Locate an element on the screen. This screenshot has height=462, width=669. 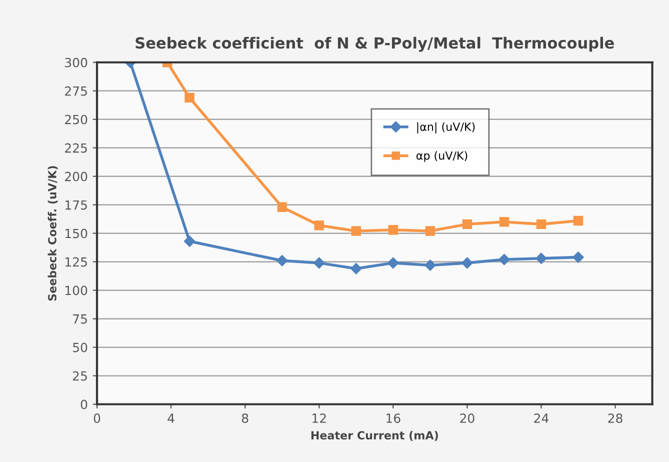
x-tick-label: 8 is located at coordinates (245, 418).